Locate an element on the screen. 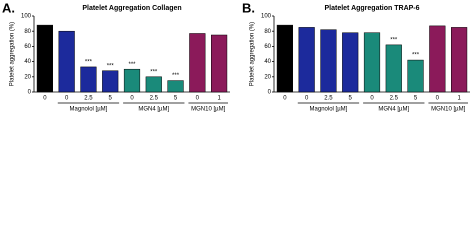 This screenshot has width=474, height=240. panel-label: B. is located at coordinates (248, 7).